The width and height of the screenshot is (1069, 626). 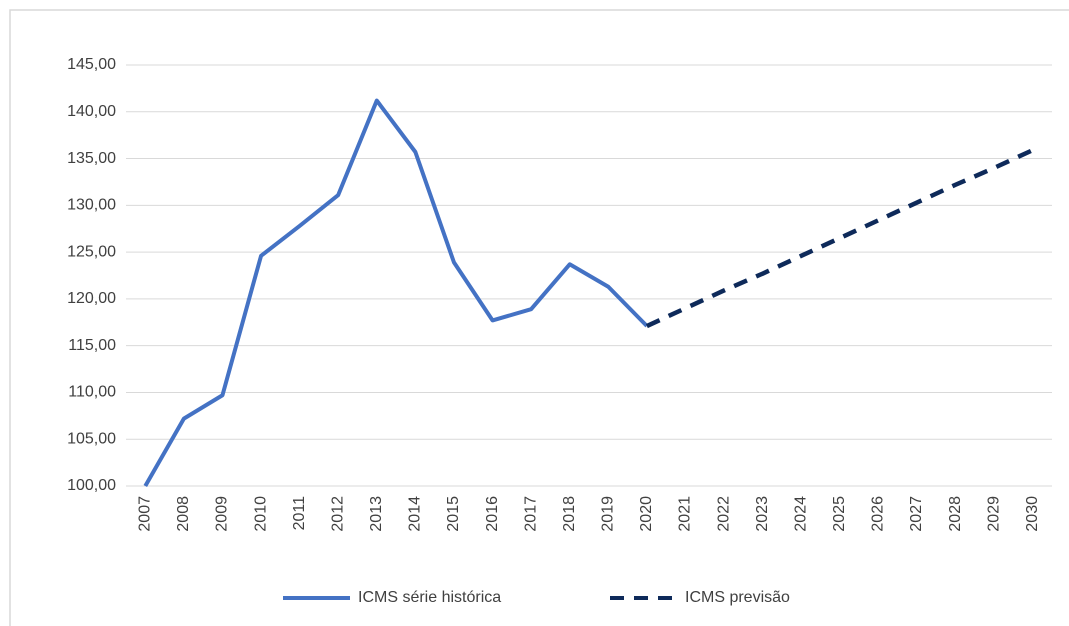 I want to click on y-tick-label: 110,00, so click(x=92, y=392).